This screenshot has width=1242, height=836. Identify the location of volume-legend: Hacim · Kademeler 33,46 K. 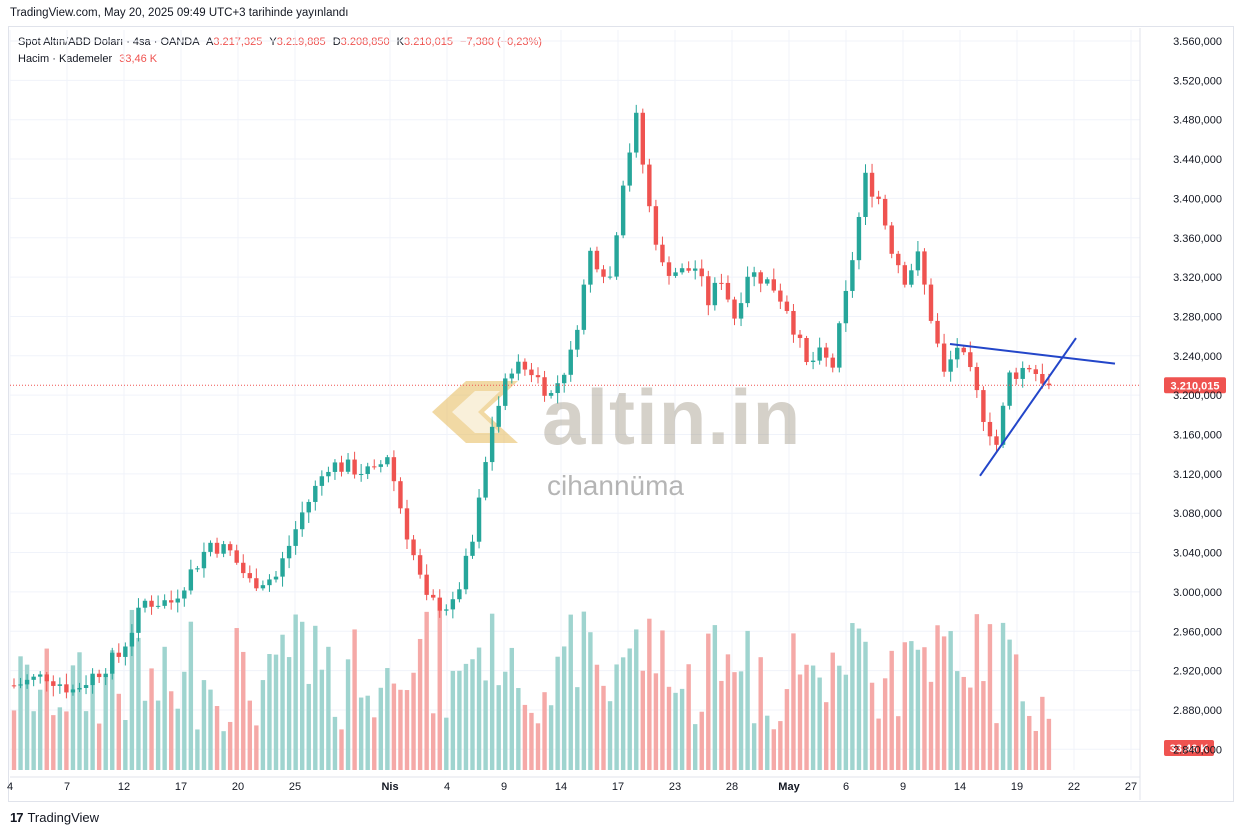
(87, 59).